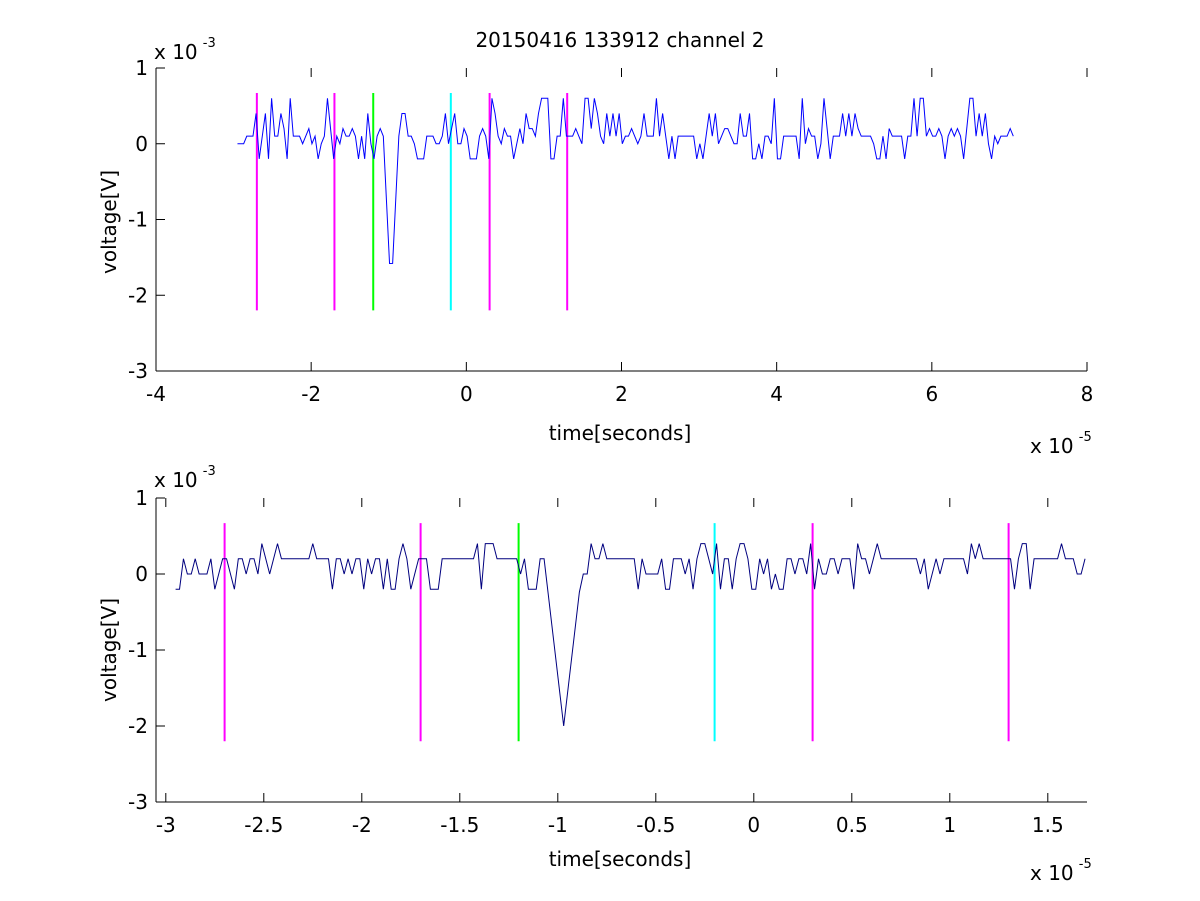 This screenshot has height=901, width=1200. What do you see at coordinates (655, 825) in the screenshot?
I see `bottom-x-tick-label: -0.5` at bounding box center [655, 825].